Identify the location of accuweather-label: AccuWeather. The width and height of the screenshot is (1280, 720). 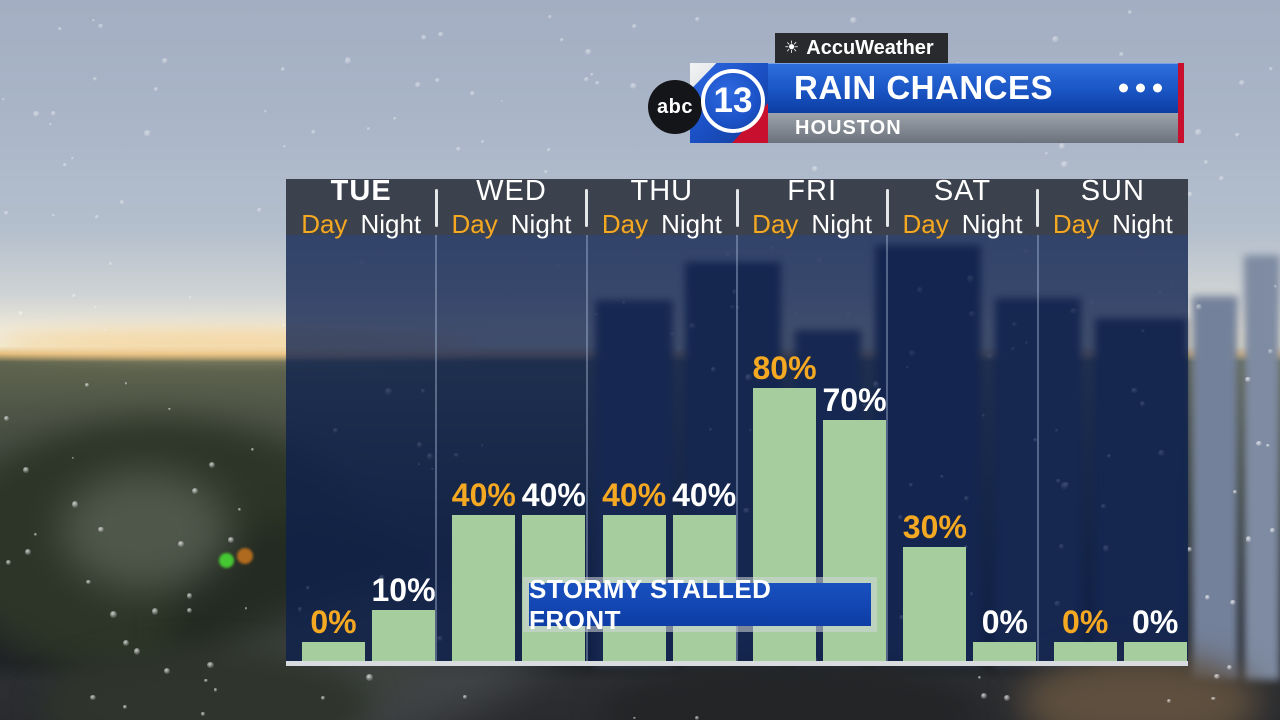
(870, 47).